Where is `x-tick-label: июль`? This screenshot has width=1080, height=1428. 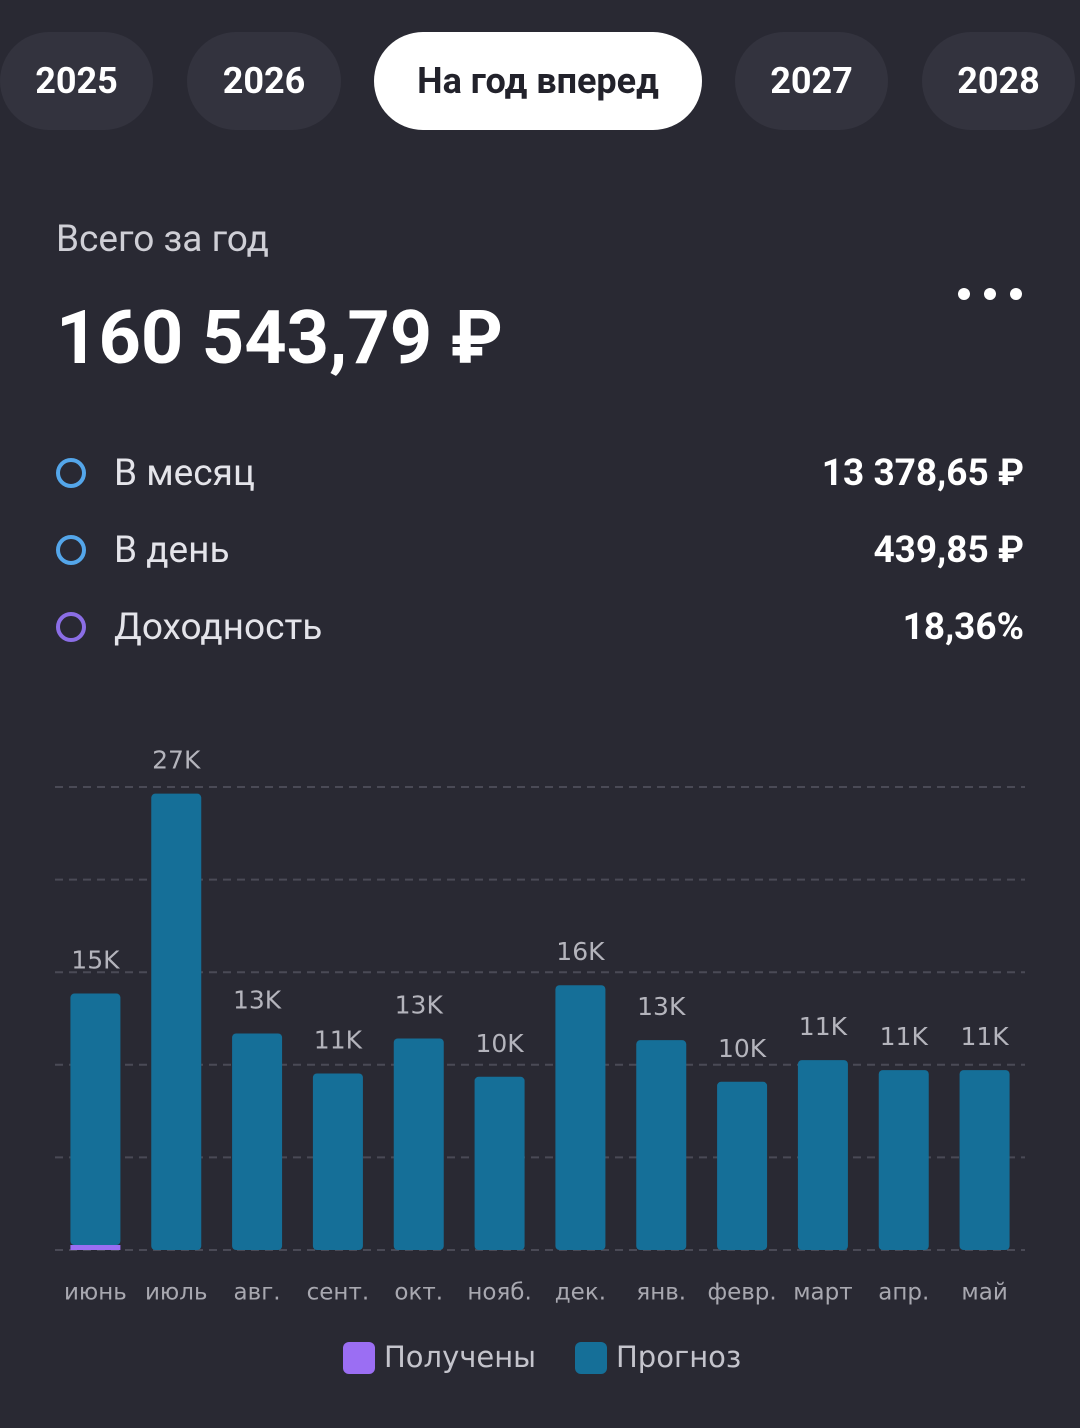
x-tick-label: июль is located at coordinates (176, 1293).